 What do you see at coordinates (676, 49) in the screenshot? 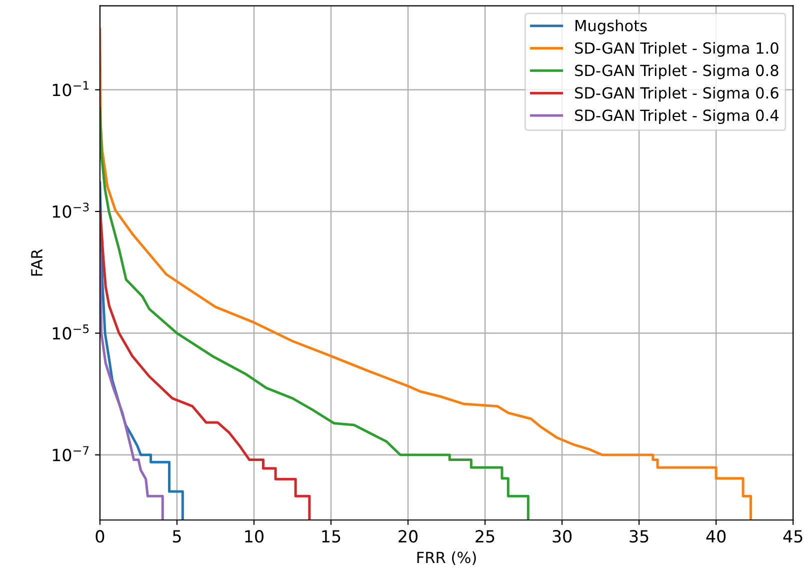
I see `legend-label: SD-GAN Triplet - Sigma 1.0` at bounding box center [676, 49].